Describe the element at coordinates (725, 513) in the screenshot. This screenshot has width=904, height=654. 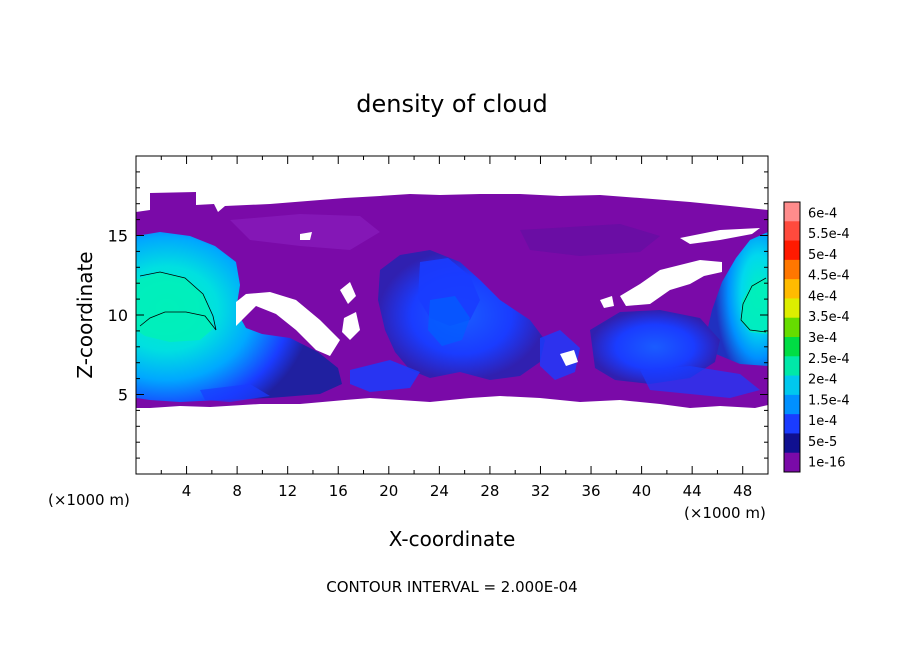
I see `x-unit-right: (×1000 m)` at that location.